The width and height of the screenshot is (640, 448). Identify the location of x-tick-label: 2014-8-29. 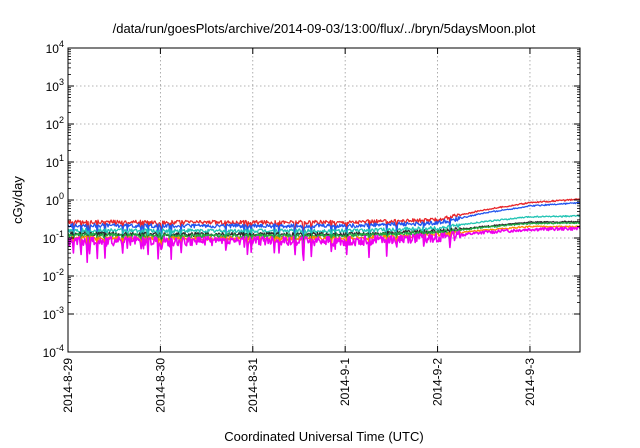
(68, 385).